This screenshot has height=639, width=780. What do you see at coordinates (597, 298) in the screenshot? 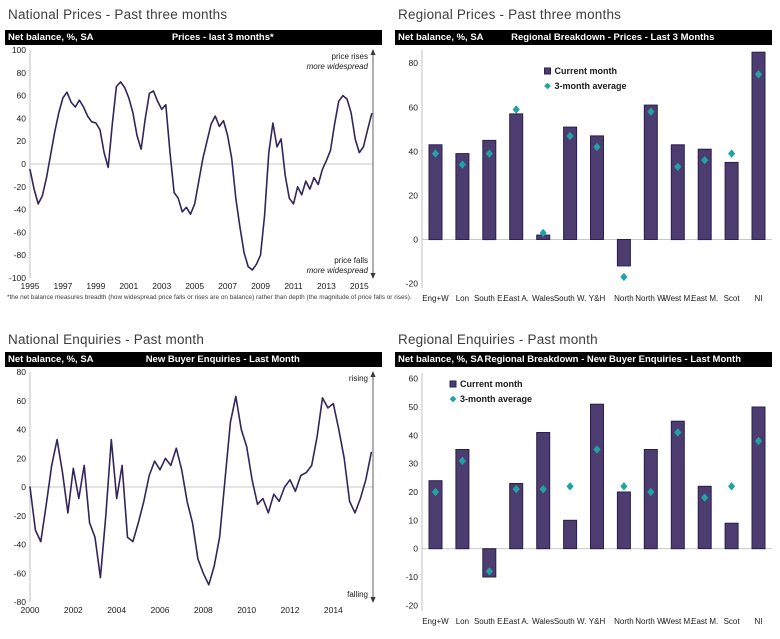
I see `x-category-label: Y&H` at bounding box center [597, 298].